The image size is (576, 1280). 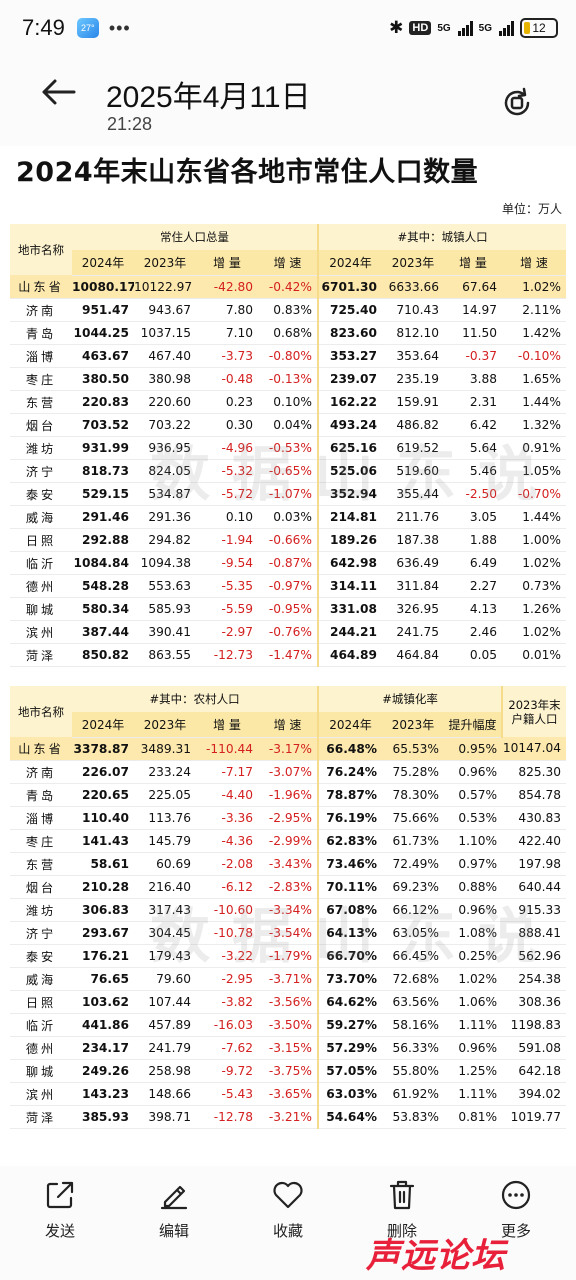 What do you see at coordinates (288, 101) in the screenshot?
I see `viewer-header: 2025年4月11日 21:28` at bounding box center [288, 101].